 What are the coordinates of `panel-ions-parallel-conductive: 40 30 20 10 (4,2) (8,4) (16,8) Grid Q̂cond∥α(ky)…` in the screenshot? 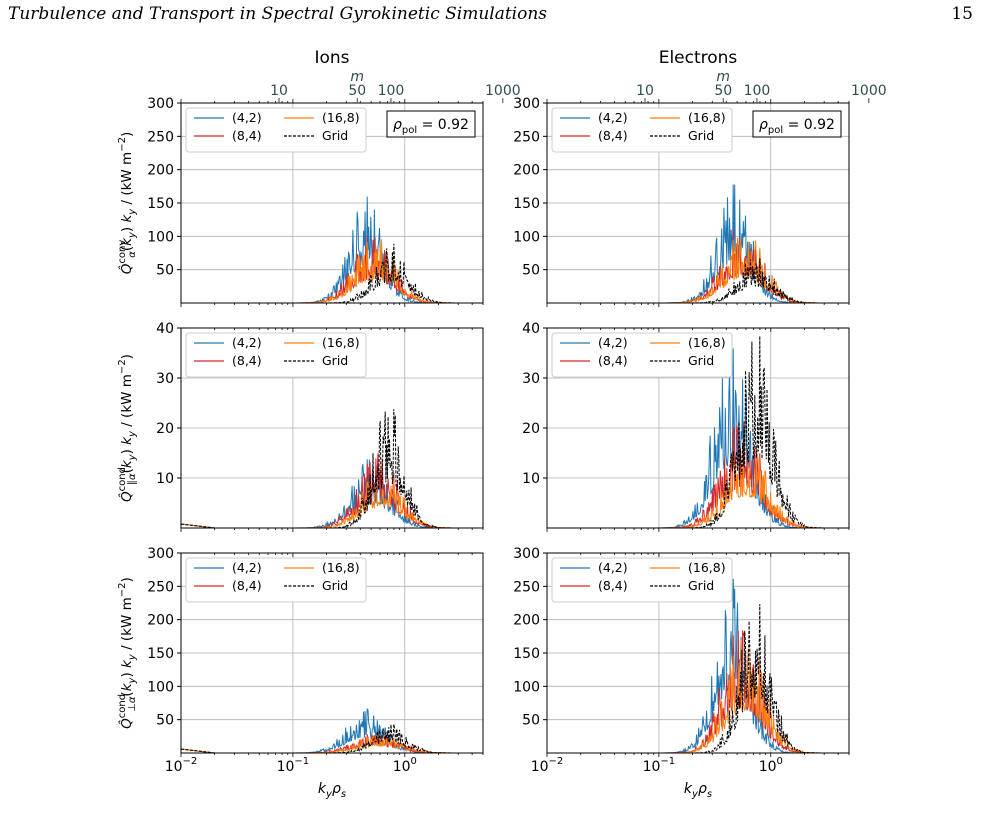 It's located at (300, 426).